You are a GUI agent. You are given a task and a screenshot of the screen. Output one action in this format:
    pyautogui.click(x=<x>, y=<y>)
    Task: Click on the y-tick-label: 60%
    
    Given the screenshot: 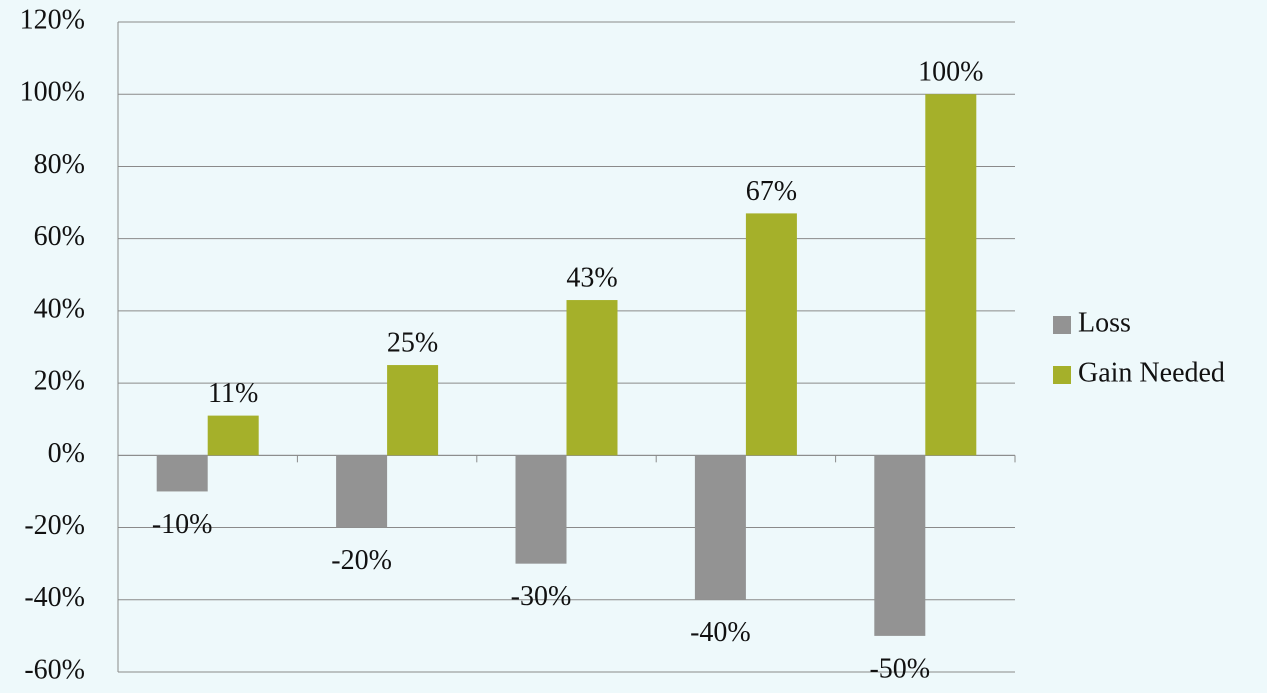 What is the action you would take?
    pyautogui.click(x=59, y=236)
    